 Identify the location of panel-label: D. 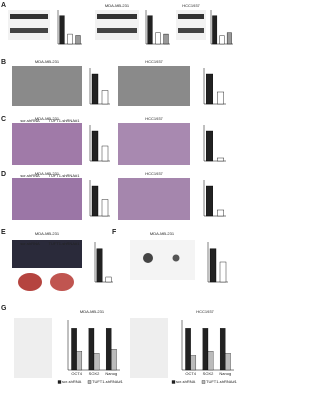
(3, 174).